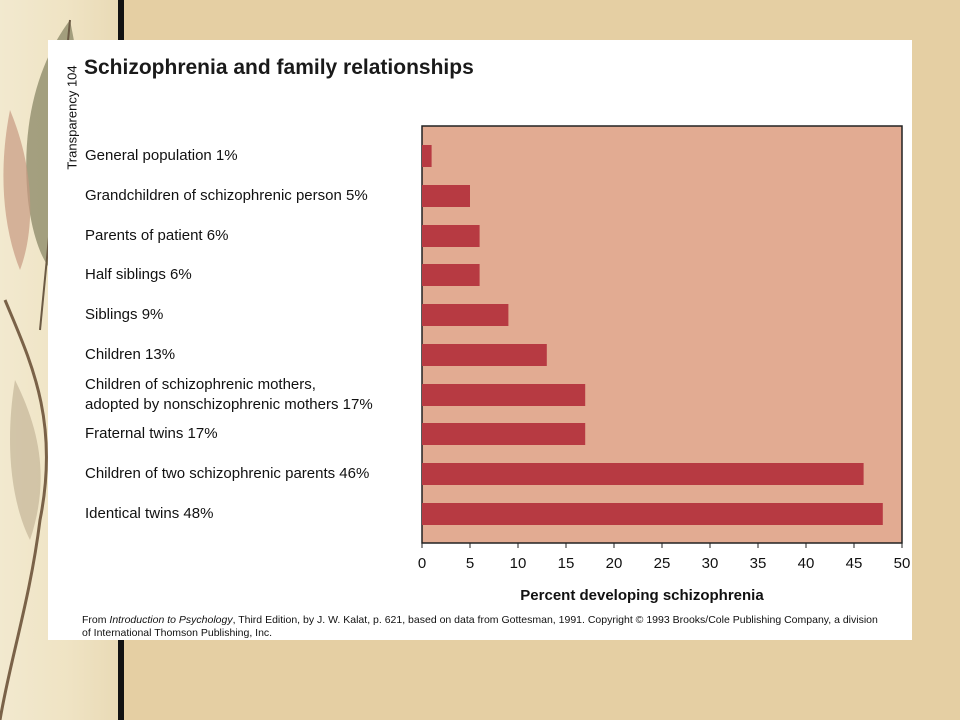 The image size is (960, 720). What do you see at coordinates (642, 595) in the screenshot?
I see `x-axis-label: Percent developing schizophrenia` at bounding box center [642, 595].